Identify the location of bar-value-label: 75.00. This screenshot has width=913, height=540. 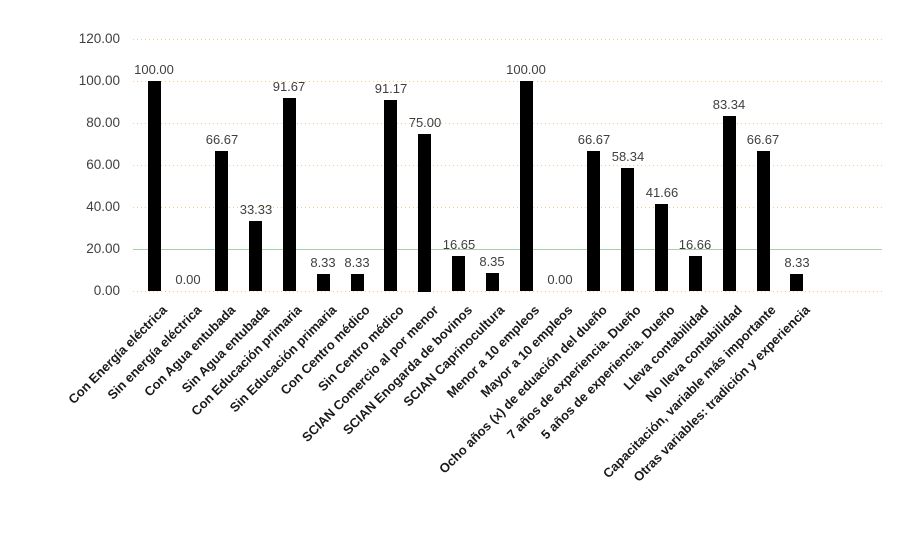
(425, 122).